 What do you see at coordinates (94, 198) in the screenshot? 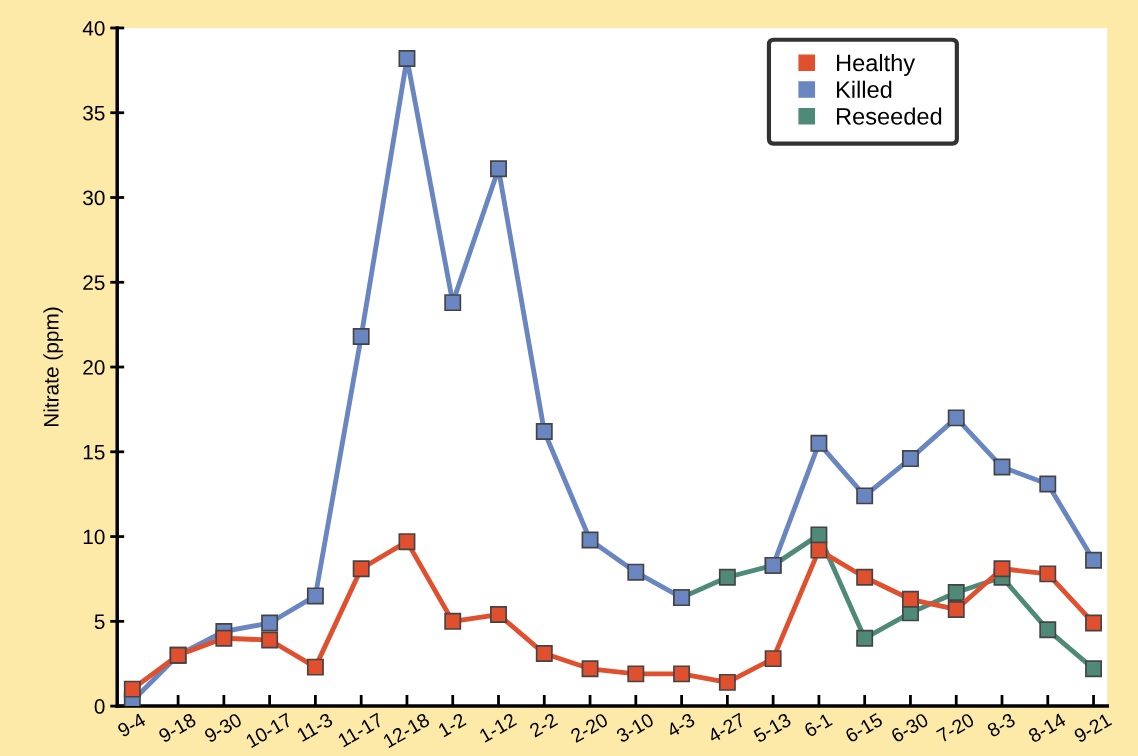
I see `y-tick-label: 30` at bounding box center [94, 198].